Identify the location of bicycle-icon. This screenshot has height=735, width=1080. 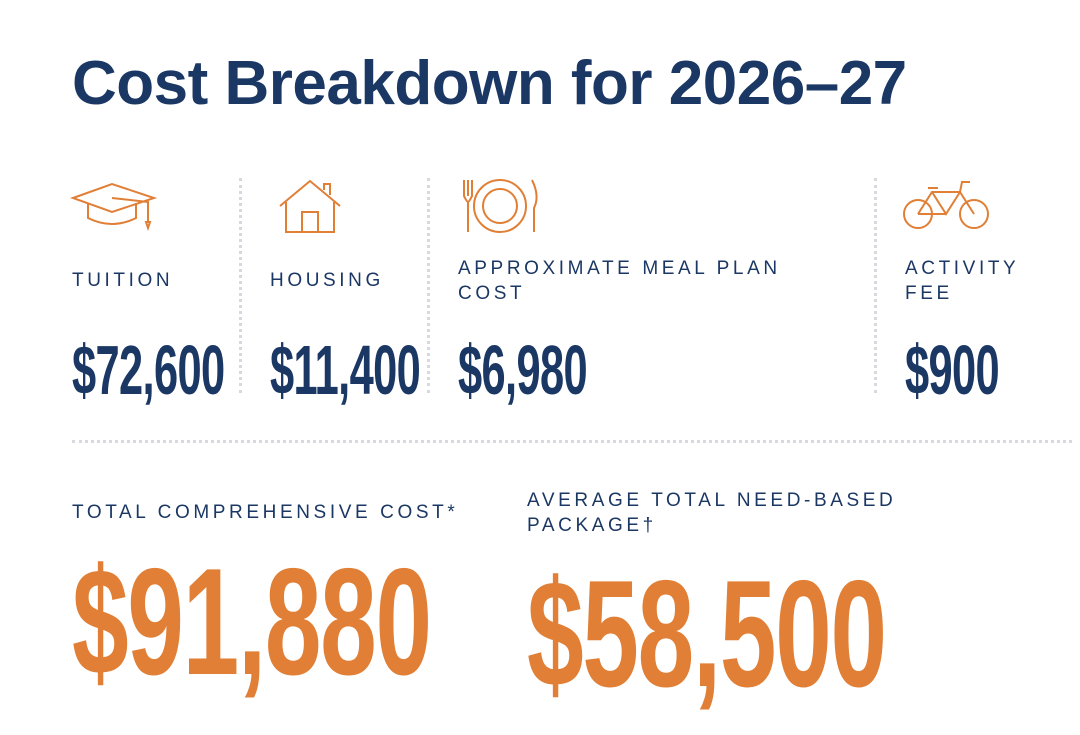
(946, 205).